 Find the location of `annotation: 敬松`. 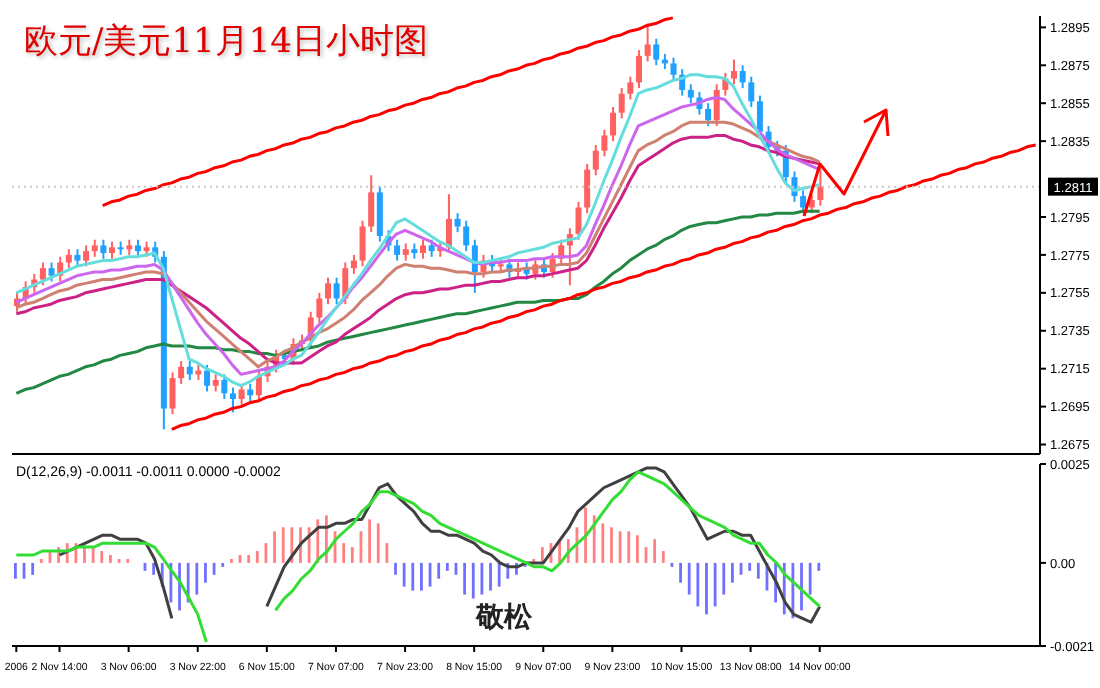

annotation: 敬松 is located at coordinates (504, 618).